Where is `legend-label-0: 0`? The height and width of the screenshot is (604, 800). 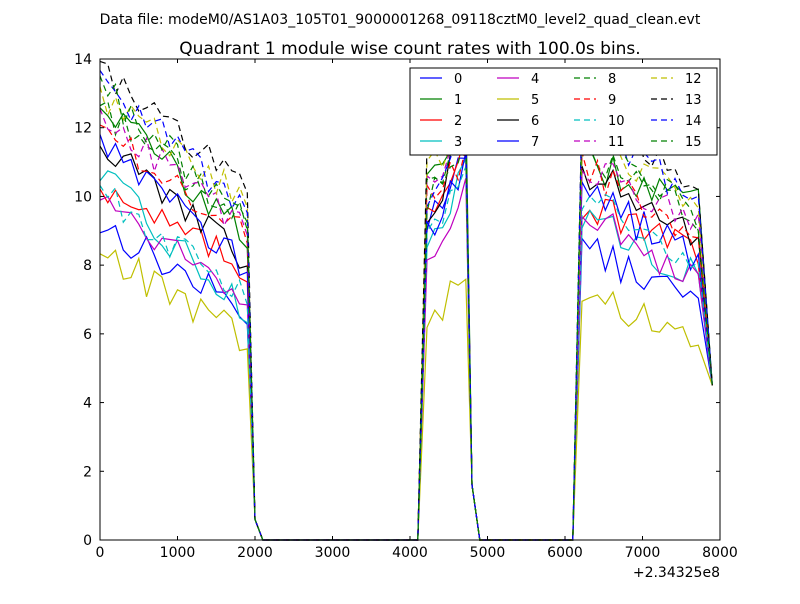
legend-label-0: 0 is located at coordinates (458, 79).